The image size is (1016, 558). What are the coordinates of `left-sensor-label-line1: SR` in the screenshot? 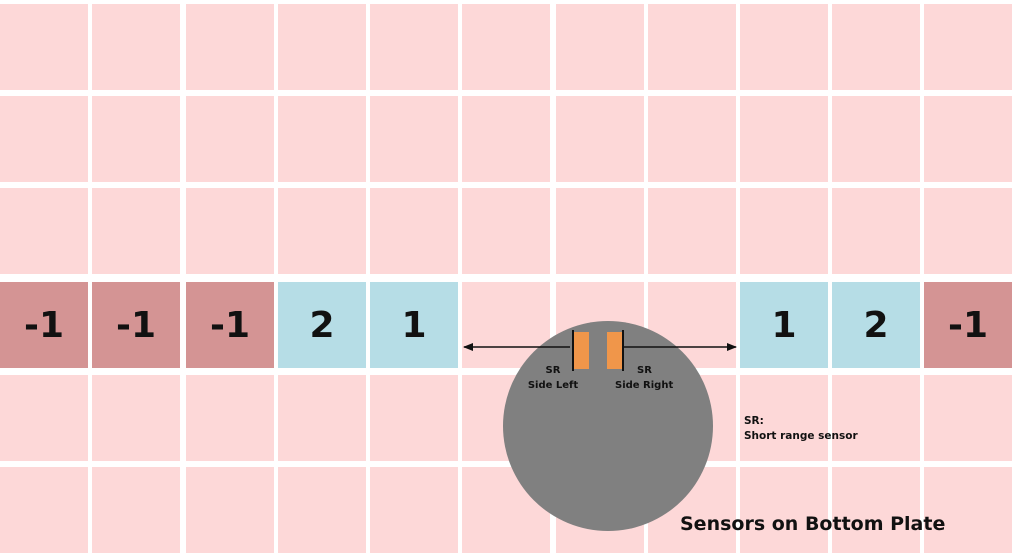 It's located at (553, 370).